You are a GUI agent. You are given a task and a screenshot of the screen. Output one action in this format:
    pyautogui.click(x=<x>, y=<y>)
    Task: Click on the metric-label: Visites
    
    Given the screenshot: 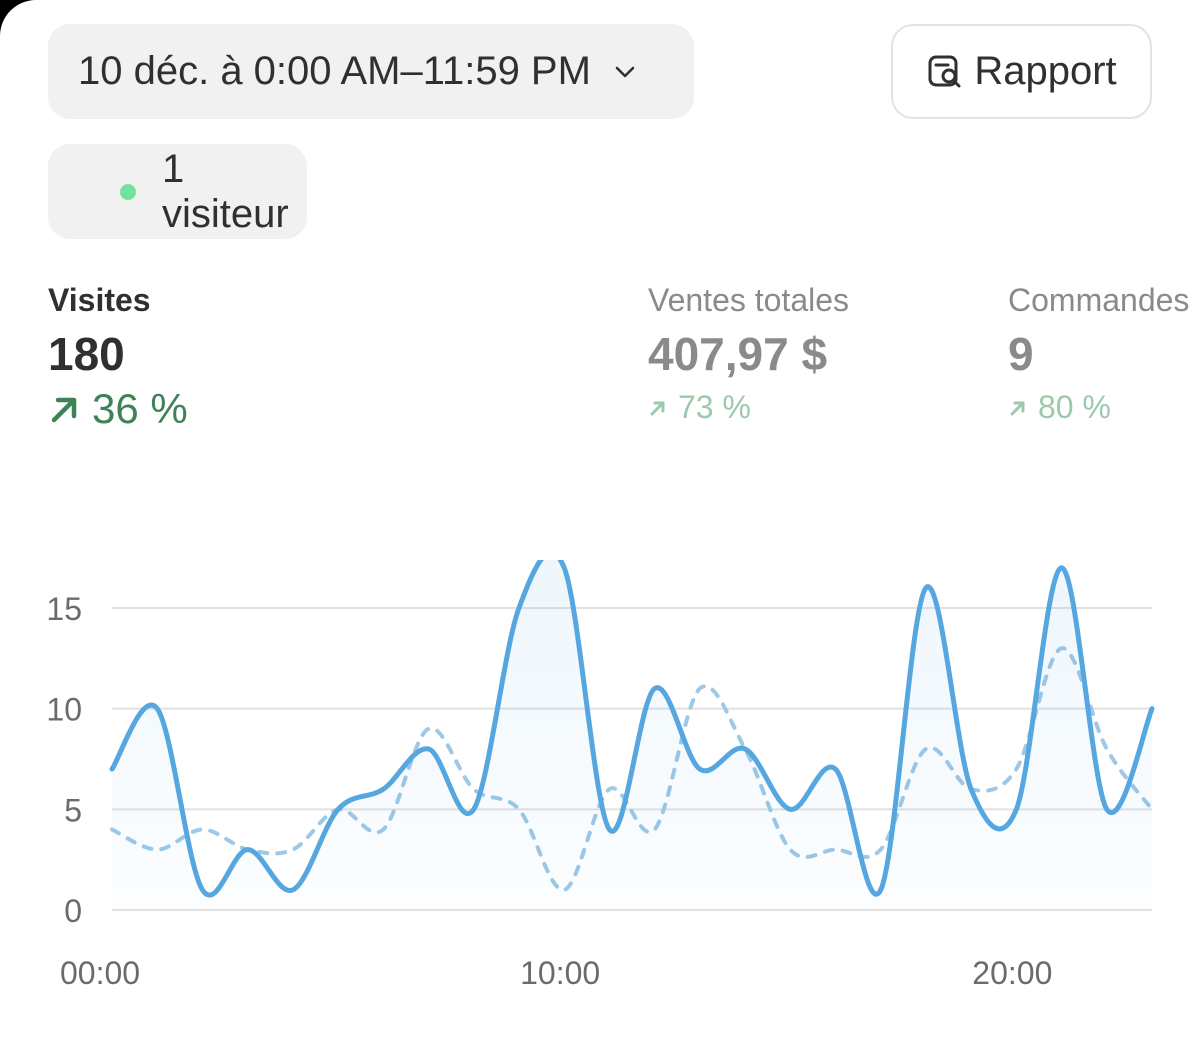 What is the action you would take?
    pyautogui.click(x=99, y=300)
    